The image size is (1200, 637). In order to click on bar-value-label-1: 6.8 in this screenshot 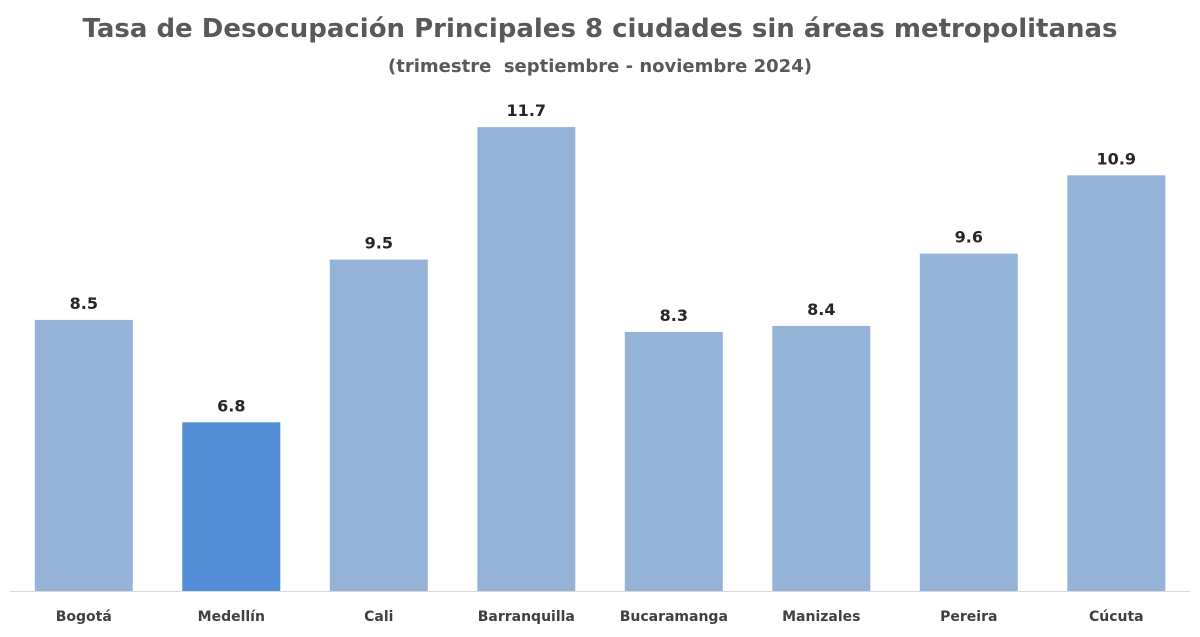, I will do `click(231, 405)`.